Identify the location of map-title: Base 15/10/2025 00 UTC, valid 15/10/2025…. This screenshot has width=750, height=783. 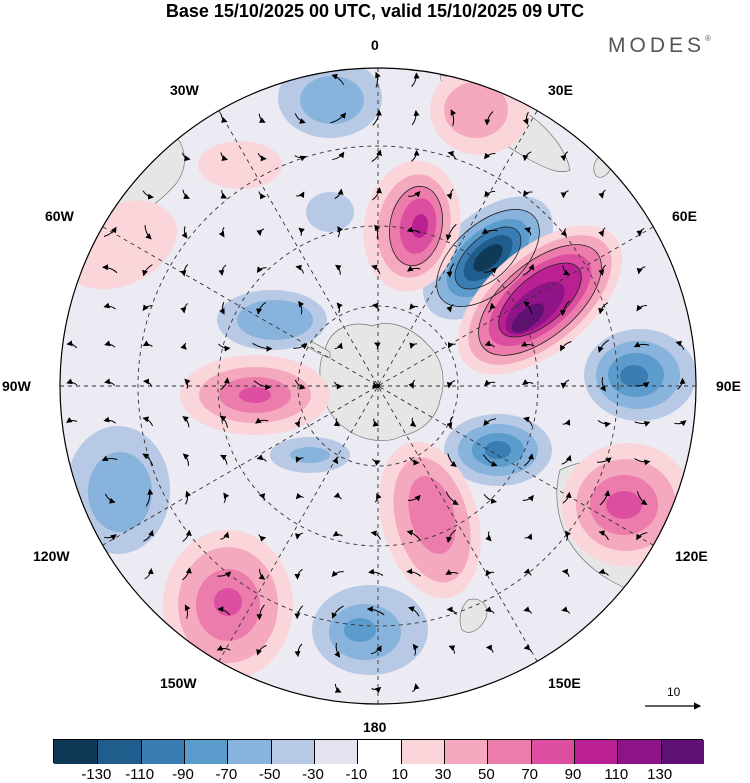
(375, 11).